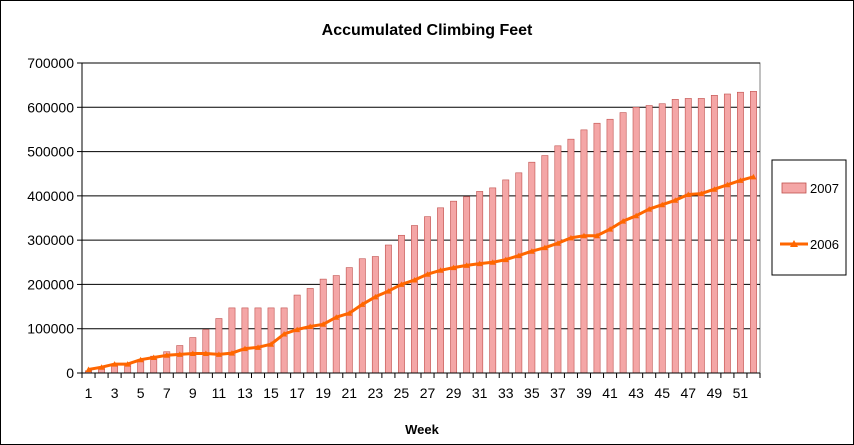 Image resolution: width=854 pixels, height=445 pixels. Describe the element at coordinates (422, 429) in the screenshot. I see `x-axis-label: Week` at that location.